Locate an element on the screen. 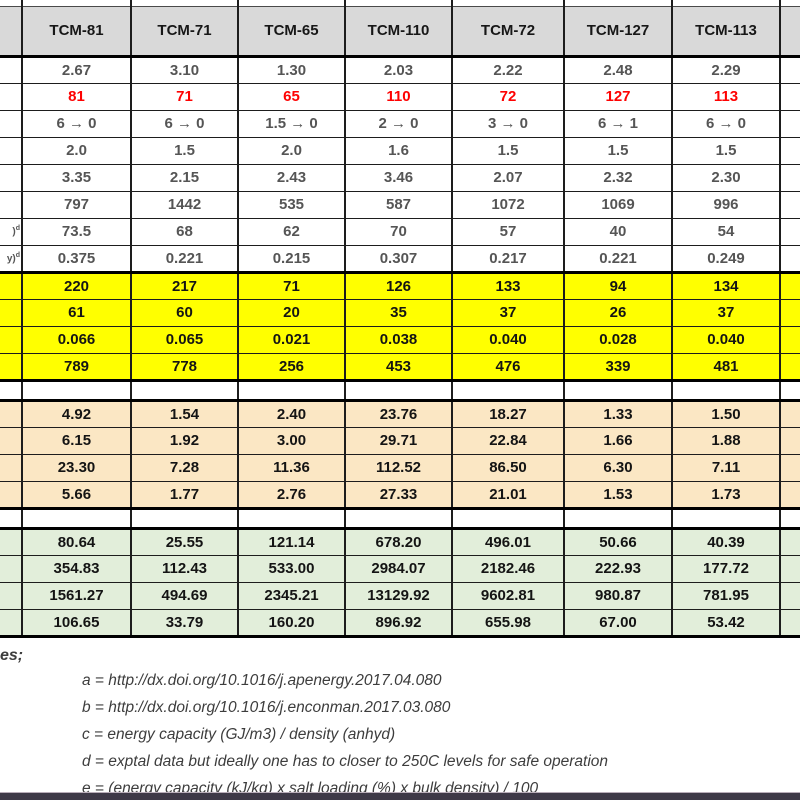 The width and height of the screenshot is (800, 802). cell: 3.46 is located at coordinates (398, 177).